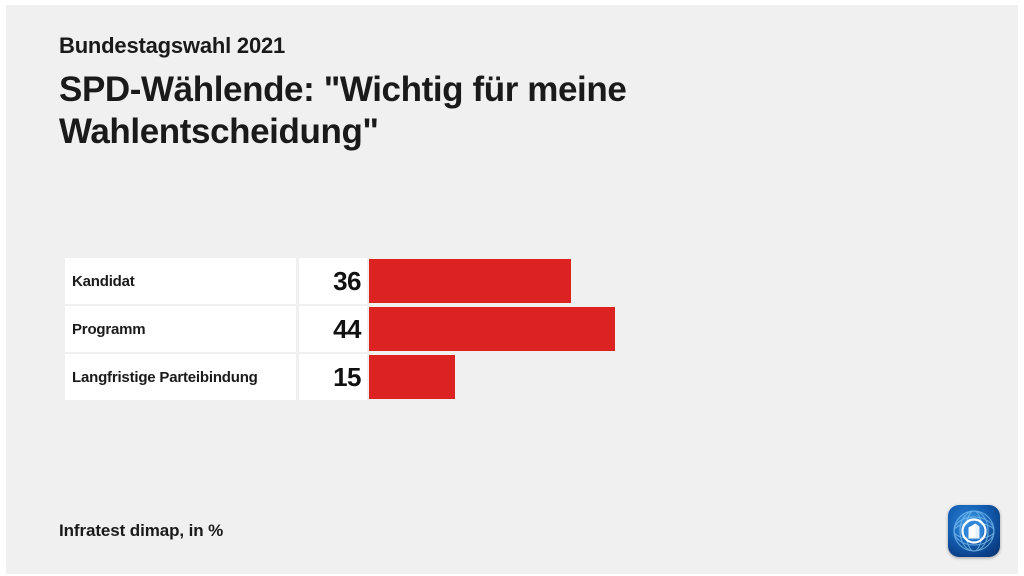 The width and height of the screenshot is (1024, 576). Describe the element at coordinates (103, 281) in the screenshot. I see `category-label: Kandidat` at that location.